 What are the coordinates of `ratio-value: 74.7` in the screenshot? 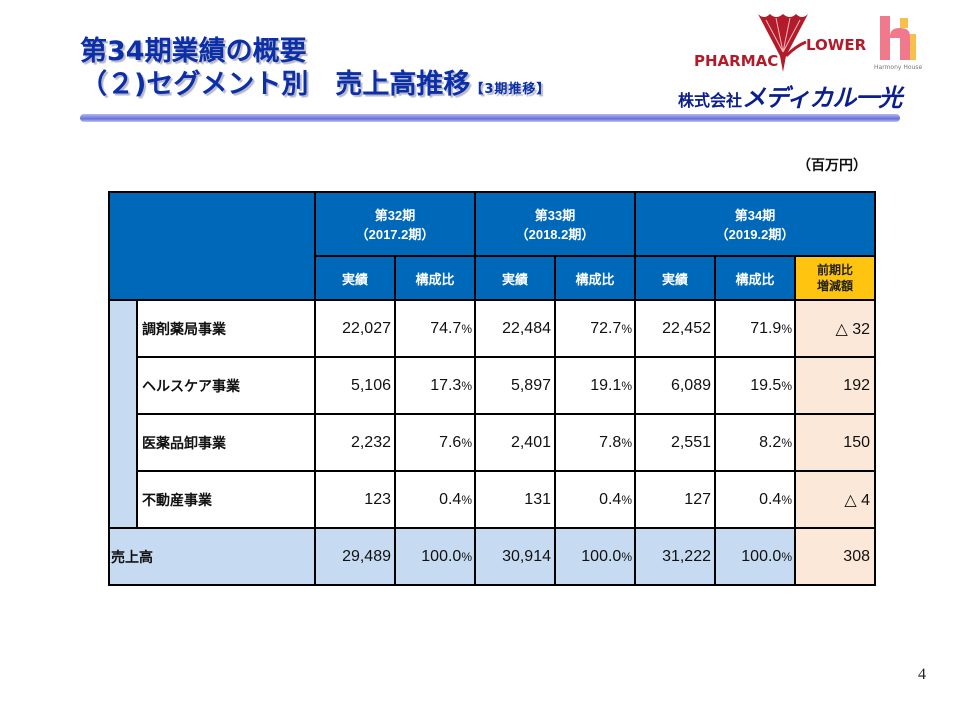 It's located at (446, 328).